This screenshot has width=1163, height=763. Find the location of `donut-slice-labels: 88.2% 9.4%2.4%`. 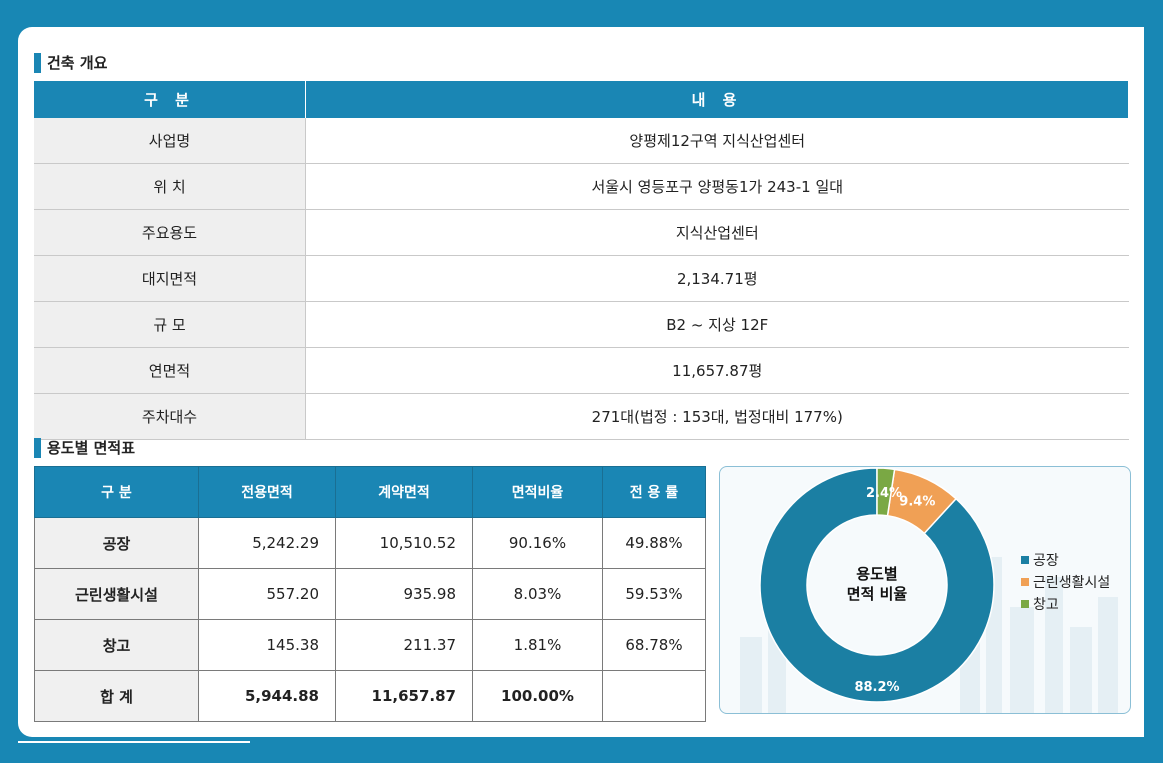

donut-slice-labels: 88.2% 9.4%2.4% is located at coordinates (894, 590).